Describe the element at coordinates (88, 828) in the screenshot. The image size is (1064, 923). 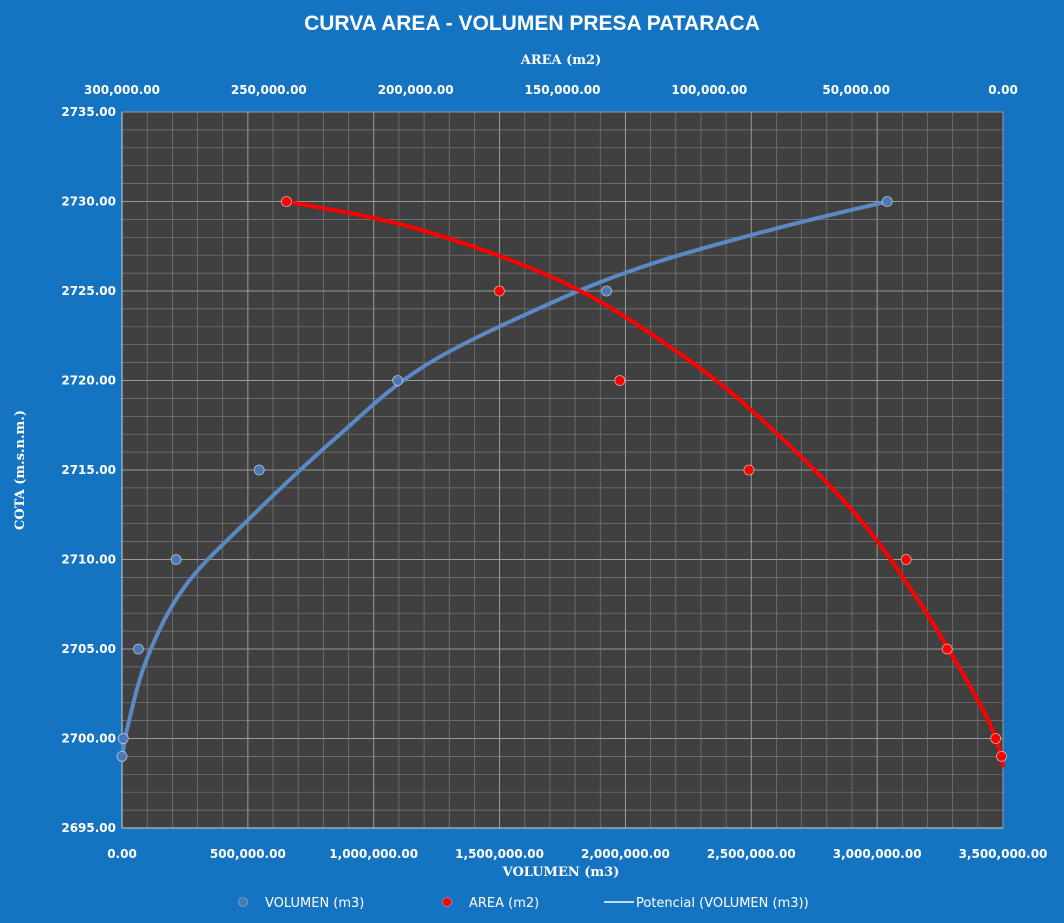
I see `y-tick-label: 2695.00` at that location.